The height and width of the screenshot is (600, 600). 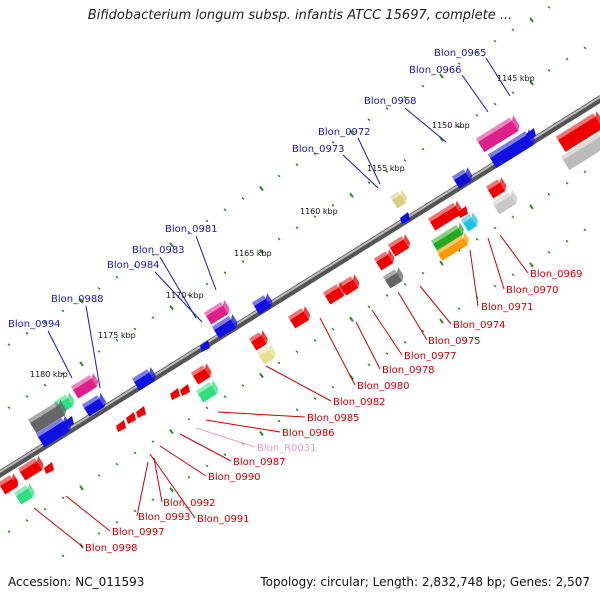 I want to click on gene-label-reverse: Blon_0992, so click(x=189, y=503).